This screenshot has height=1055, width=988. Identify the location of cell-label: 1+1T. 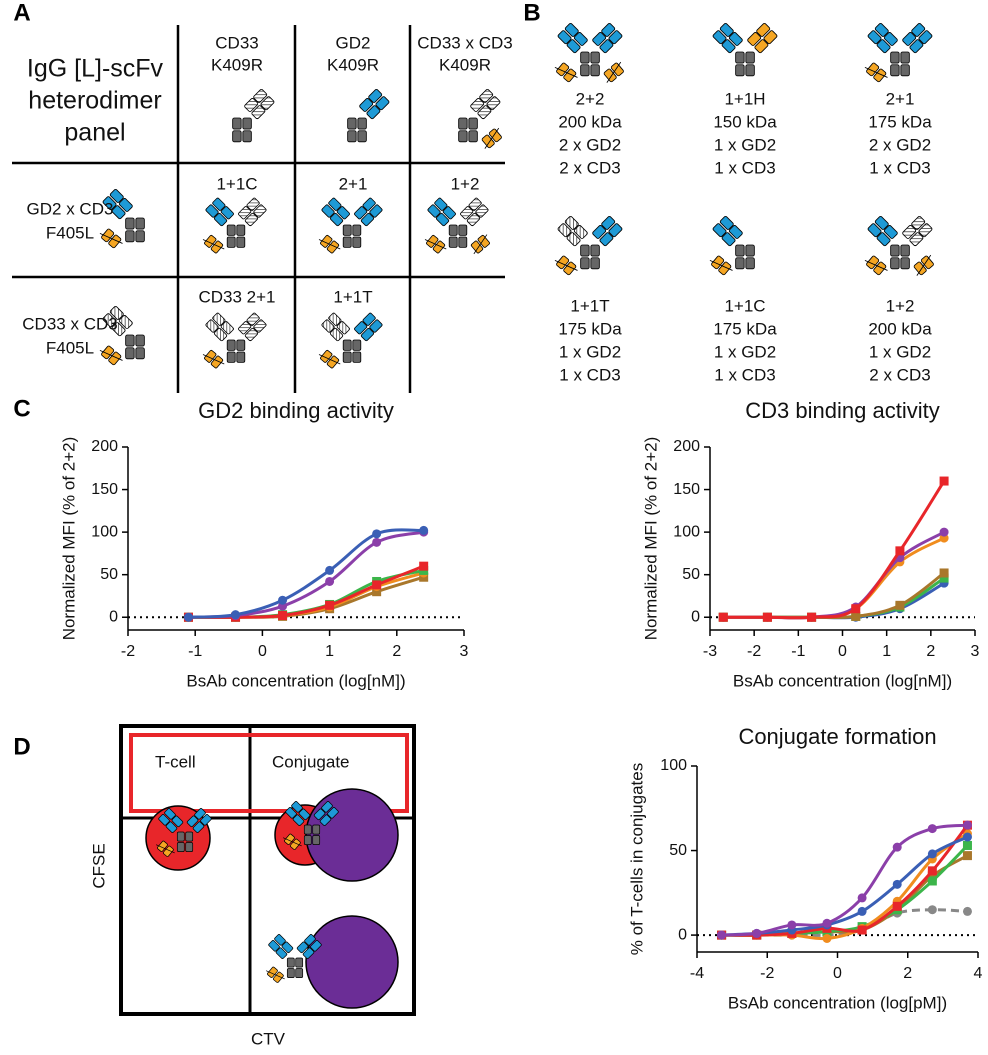
(352, 296).